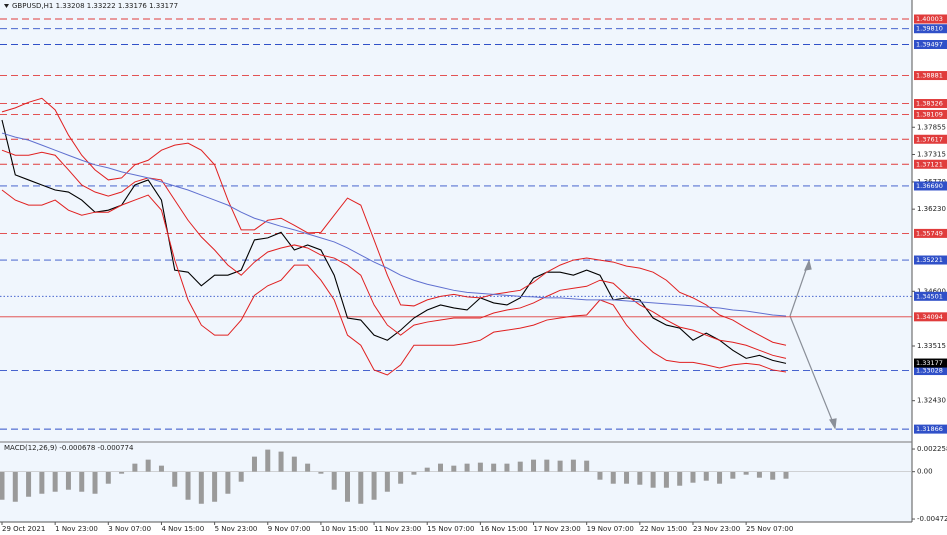 The width and height of the screenshot is (947, 535). Describe the element at coordinates (236, 529) in the screenshot. I see `x-tick-label: 5 Nov 23:00` at that location.